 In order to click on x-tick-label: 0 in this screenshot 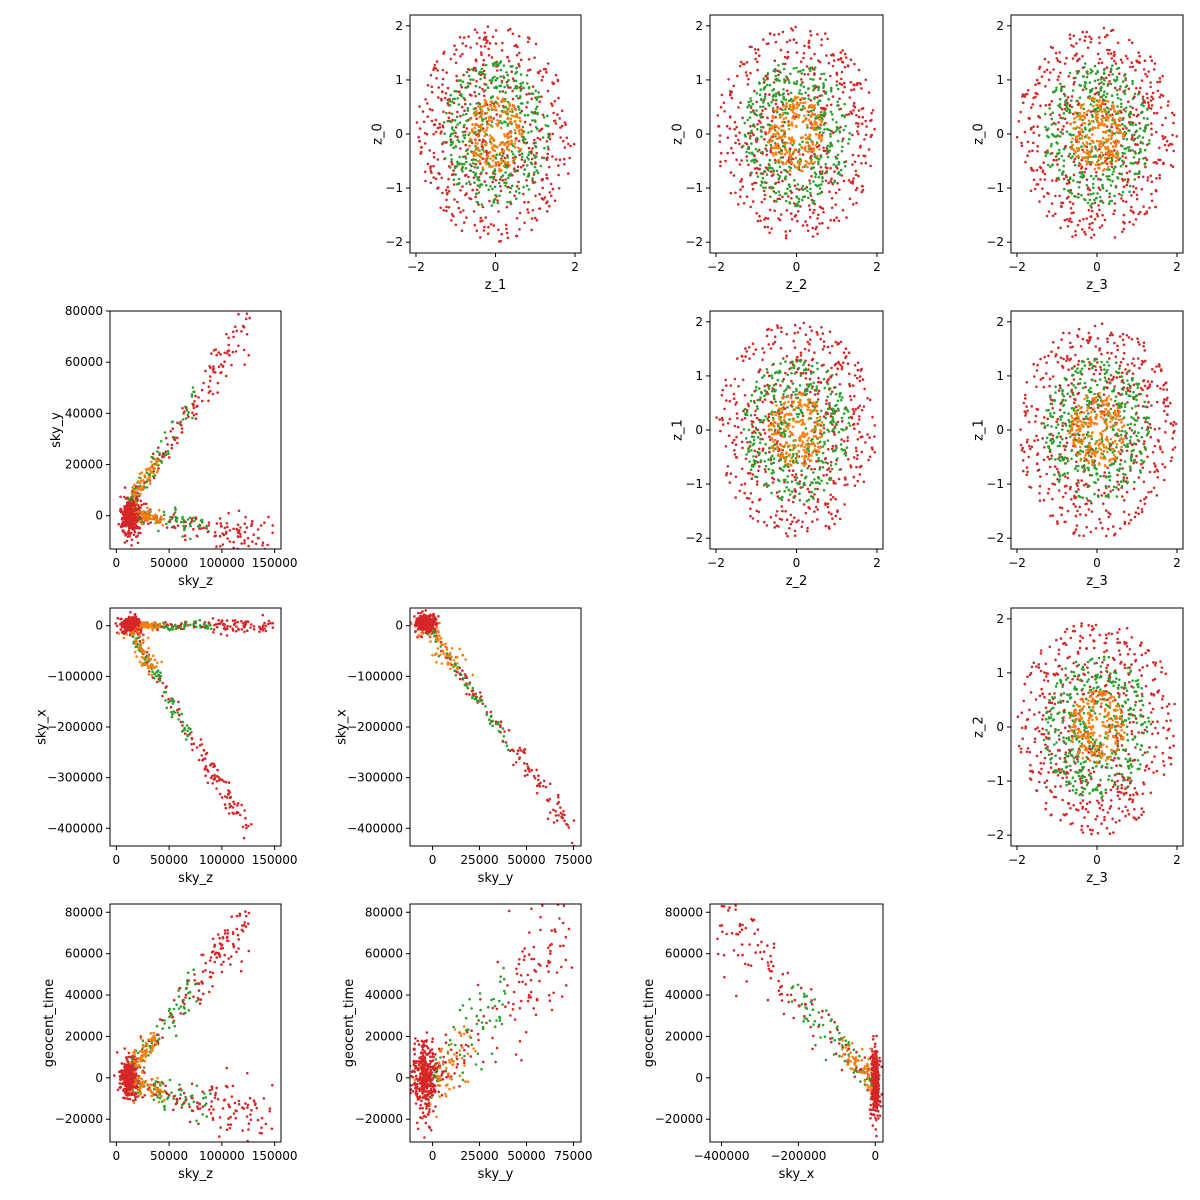, I will do `click(117, 563)`.